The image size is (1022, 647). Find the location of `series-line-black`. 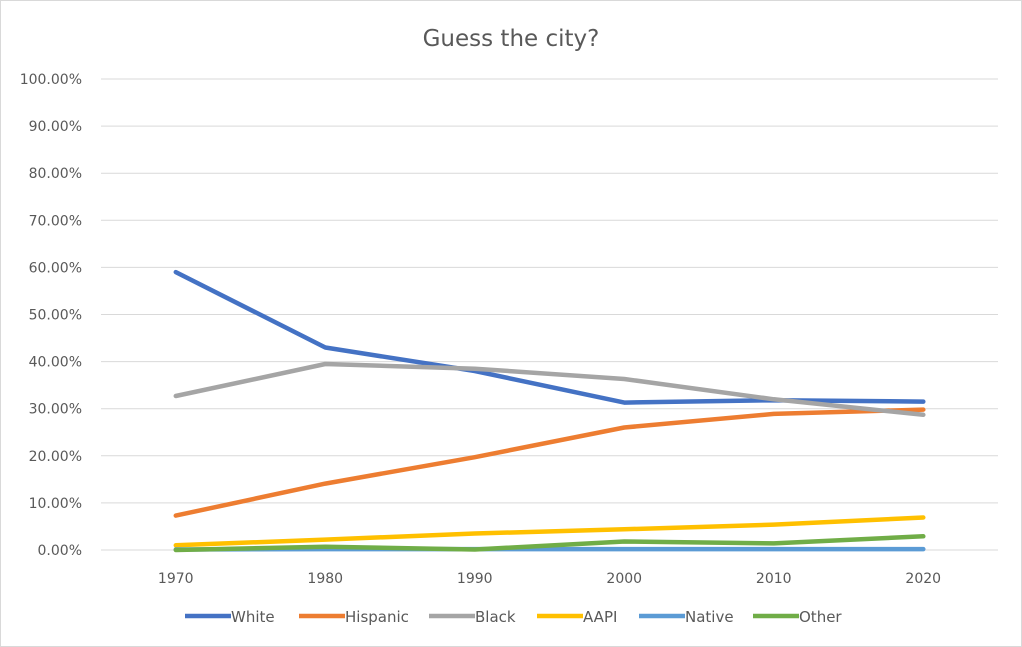

series-line-black is located at coordinates (549, 389).